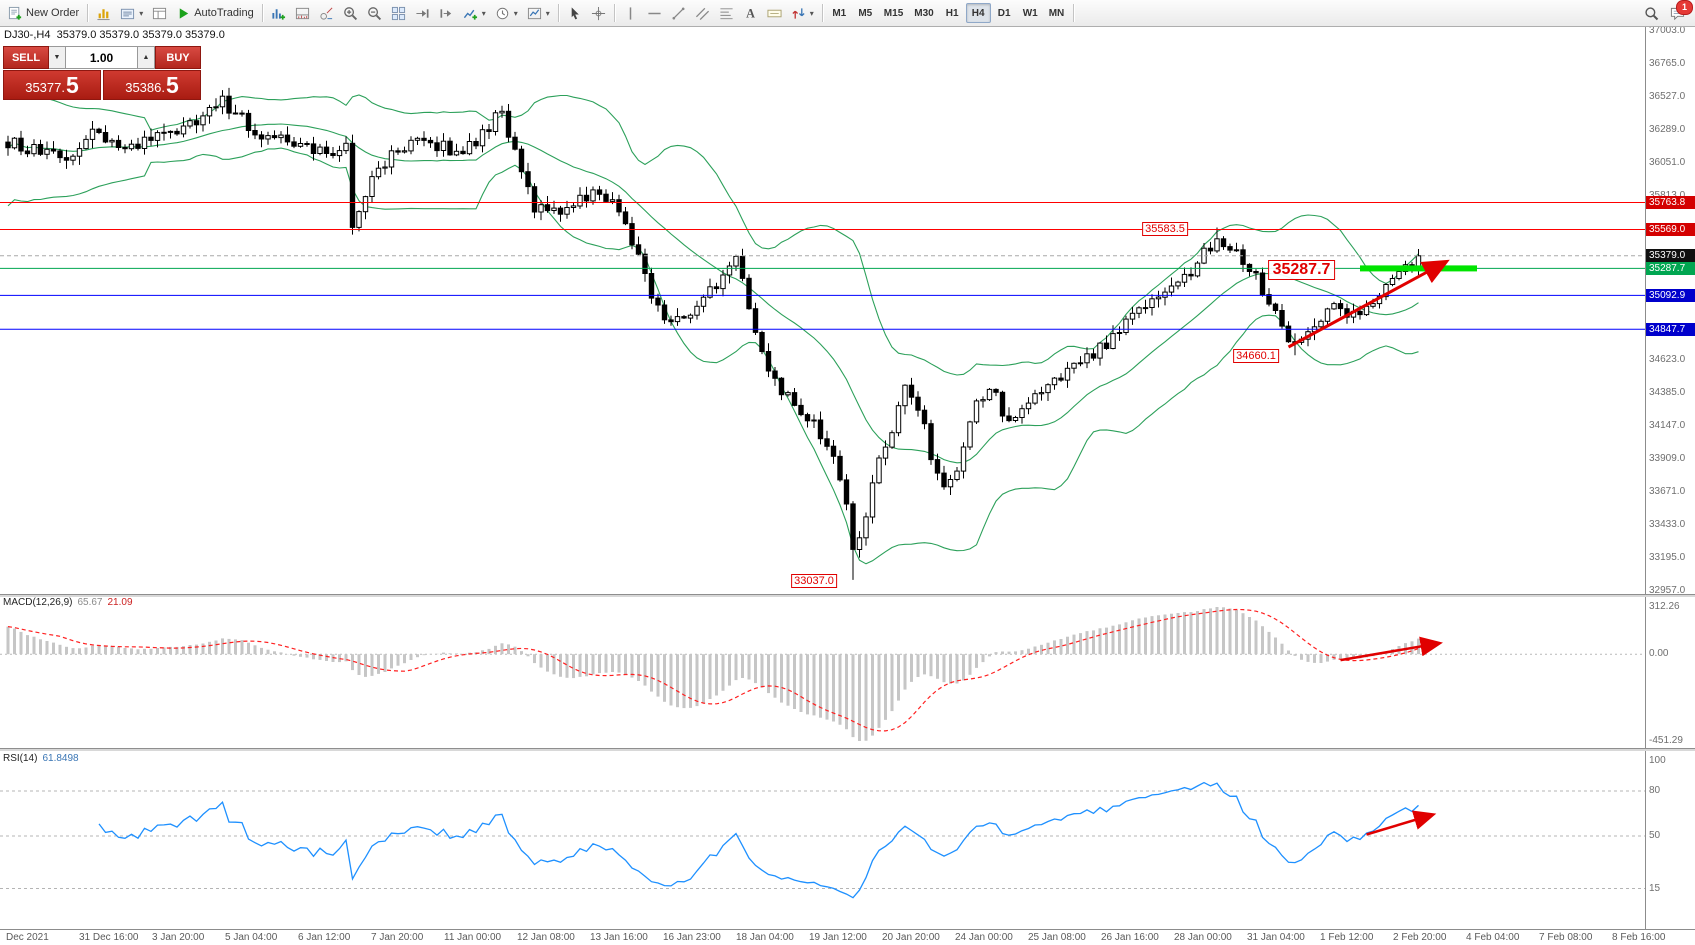 Image resolution: width=1695 pixels, height=945 pixels. What do you see at coordinates (68, 602) in the screenshot?
I see `macd-indicator-label: MACD(12,26,9) 65.67 21.09` at bounding box center [68, 602].